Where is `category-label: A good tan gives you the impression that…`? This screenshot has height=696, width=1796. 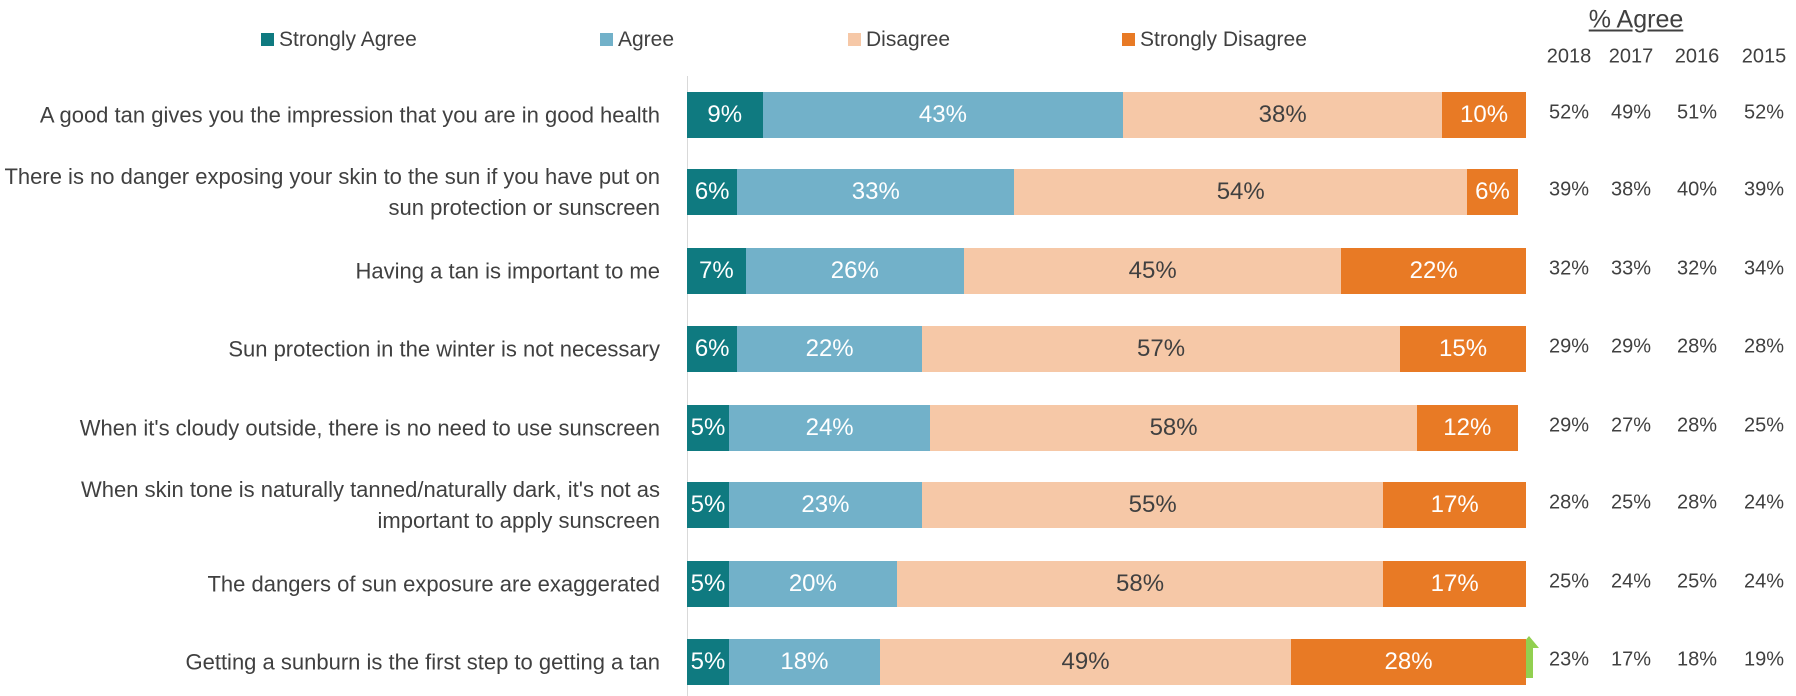
category-label: A good tan gives you the impression that… is located at coordinates (349, 115).